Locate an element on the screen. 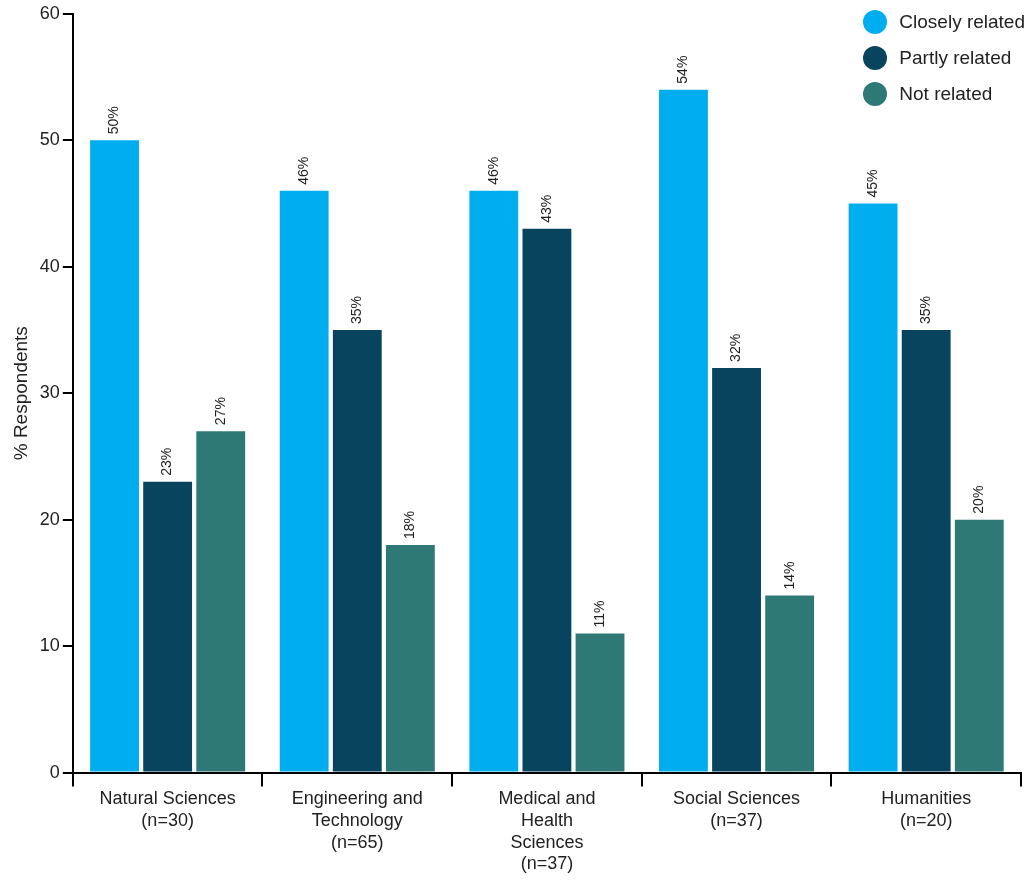 The image size is (1035, 881). x-tick-label: Medical and Health Sciences (n=37) is located at coordinates (547, 831).